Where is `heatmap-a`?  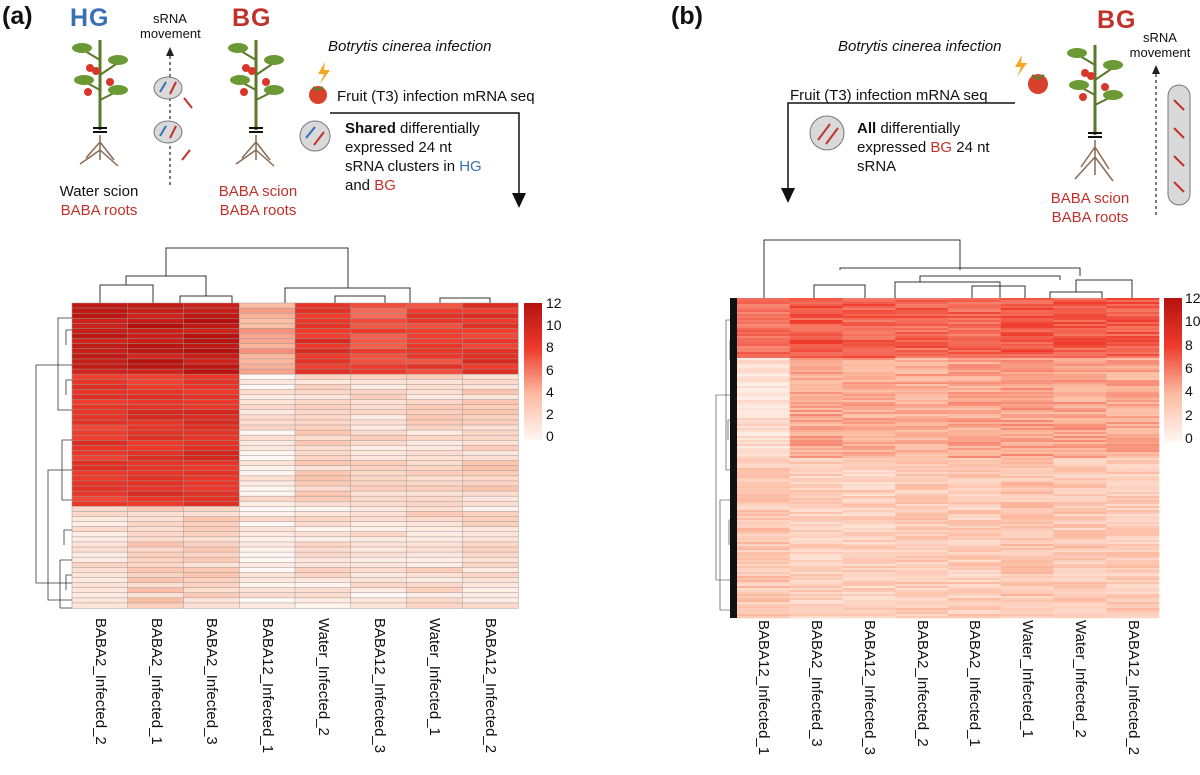
heatmap-a is located at coordinates (295, 455).